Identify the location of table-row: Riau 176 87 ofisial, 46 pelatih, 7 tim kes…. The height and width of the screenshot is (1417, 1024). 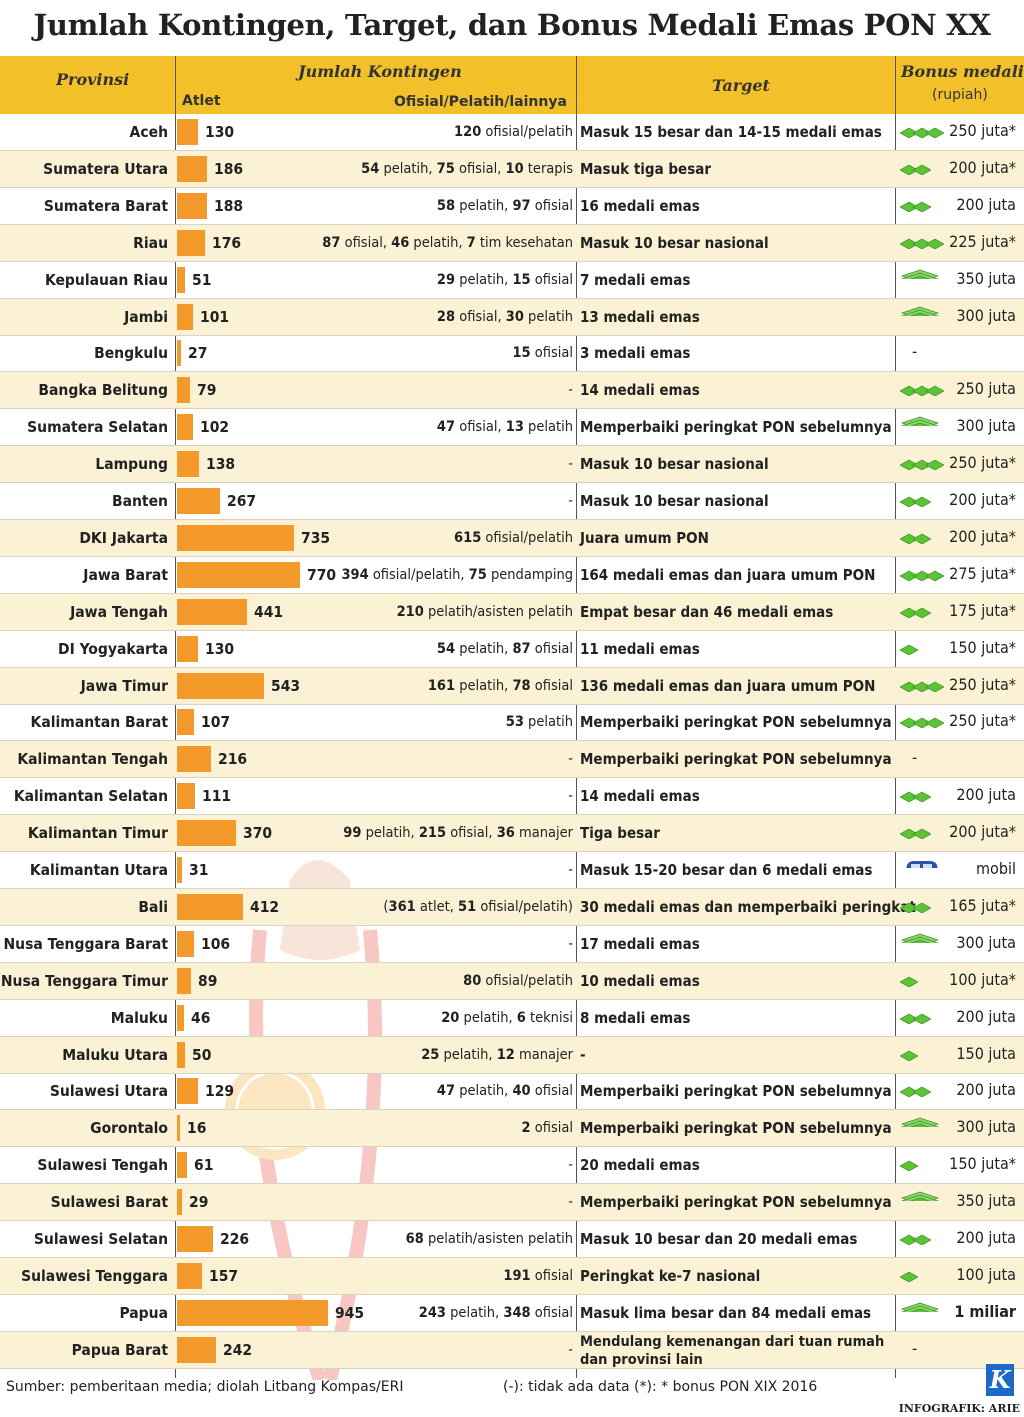
(512, 243).